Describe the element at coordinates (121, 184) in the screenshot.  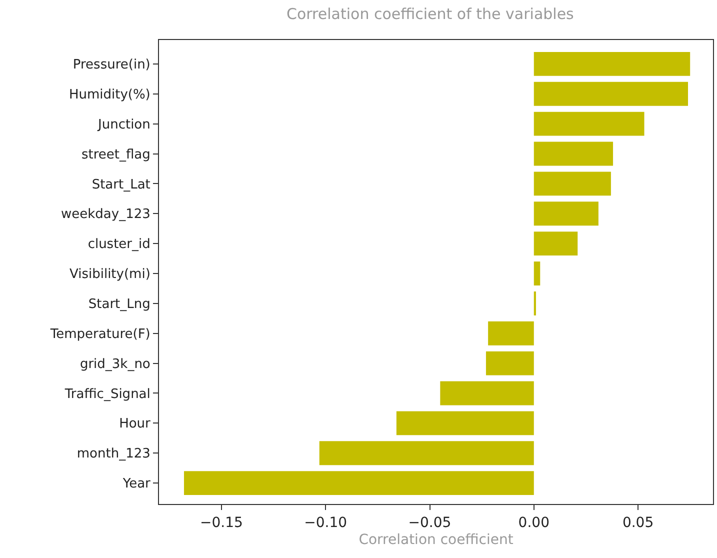
I see `y-tick-label: Start_Lat` at that location.